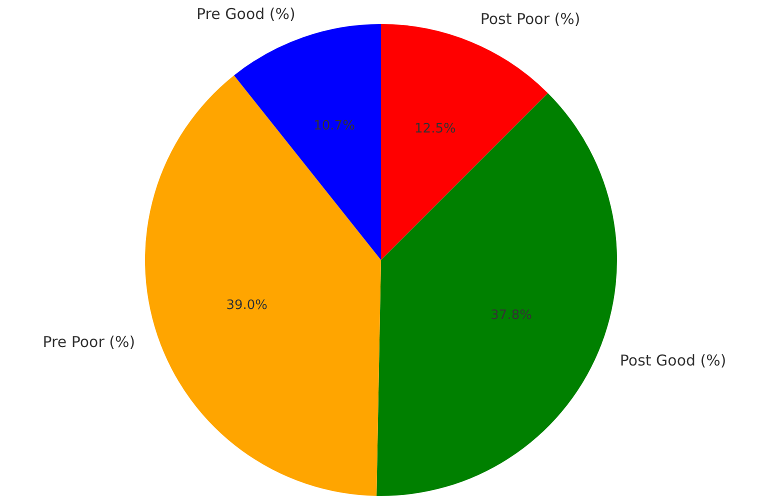 This screenshot has width=762, height=496. Describe the element at coordinates (673, 360) in the screenshot. I see `slice-label: Post Good (%)` at that location.